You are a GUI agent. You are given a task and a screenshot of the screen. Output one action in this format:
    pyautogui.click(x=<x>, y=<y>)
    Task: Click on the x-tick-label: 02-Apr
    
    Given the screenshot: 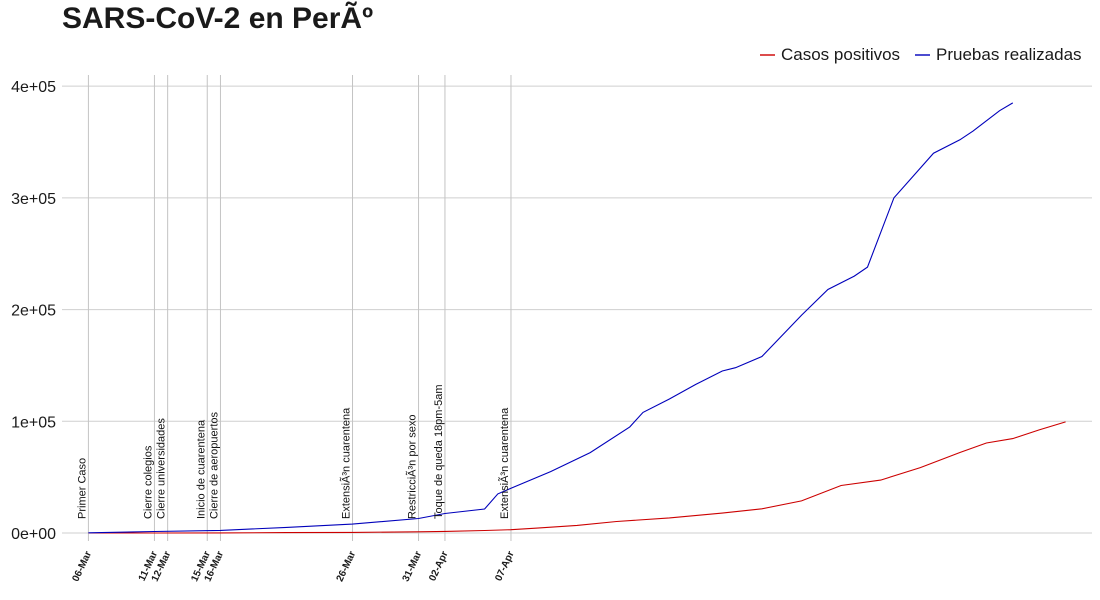 What is the action you would take?
    pyautogui.click(x=438, y=566)
    